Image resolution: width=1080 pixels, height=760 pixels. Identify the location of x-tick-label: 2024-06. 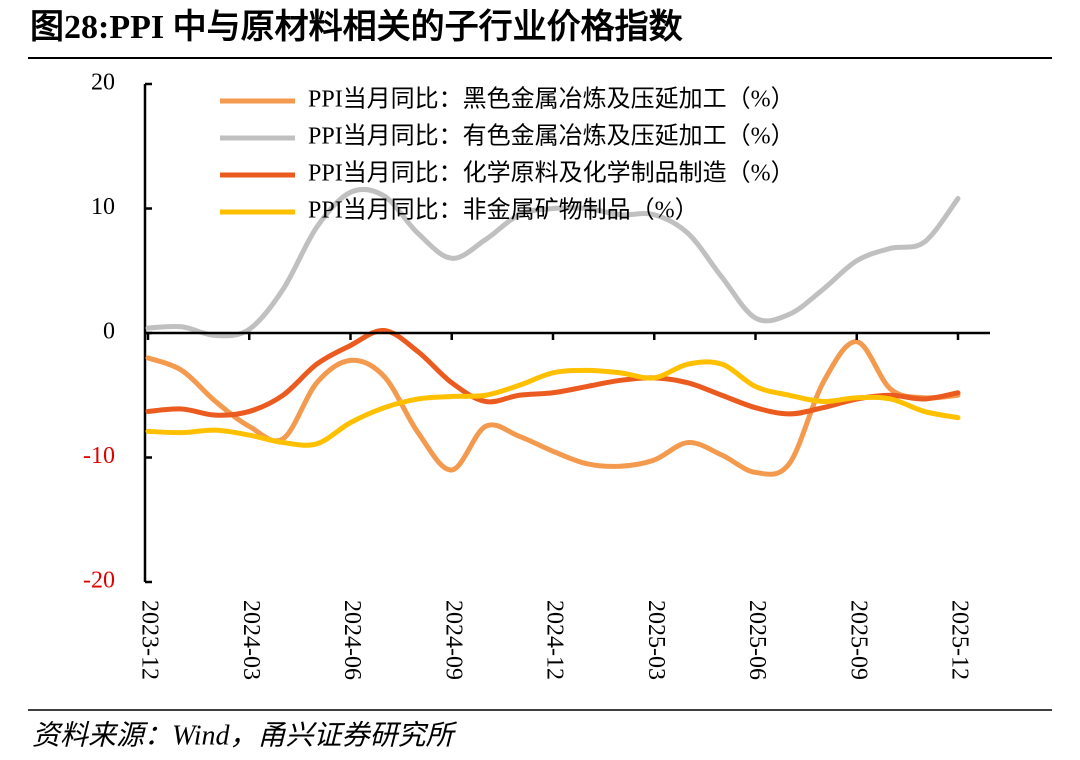
(352, 640).